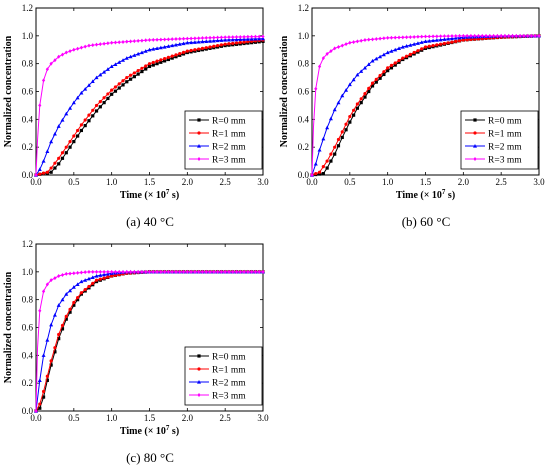  Describe the element at coordinates (304, 119) in the screenshot. I see `y-tick-label: 0.4` at that location.